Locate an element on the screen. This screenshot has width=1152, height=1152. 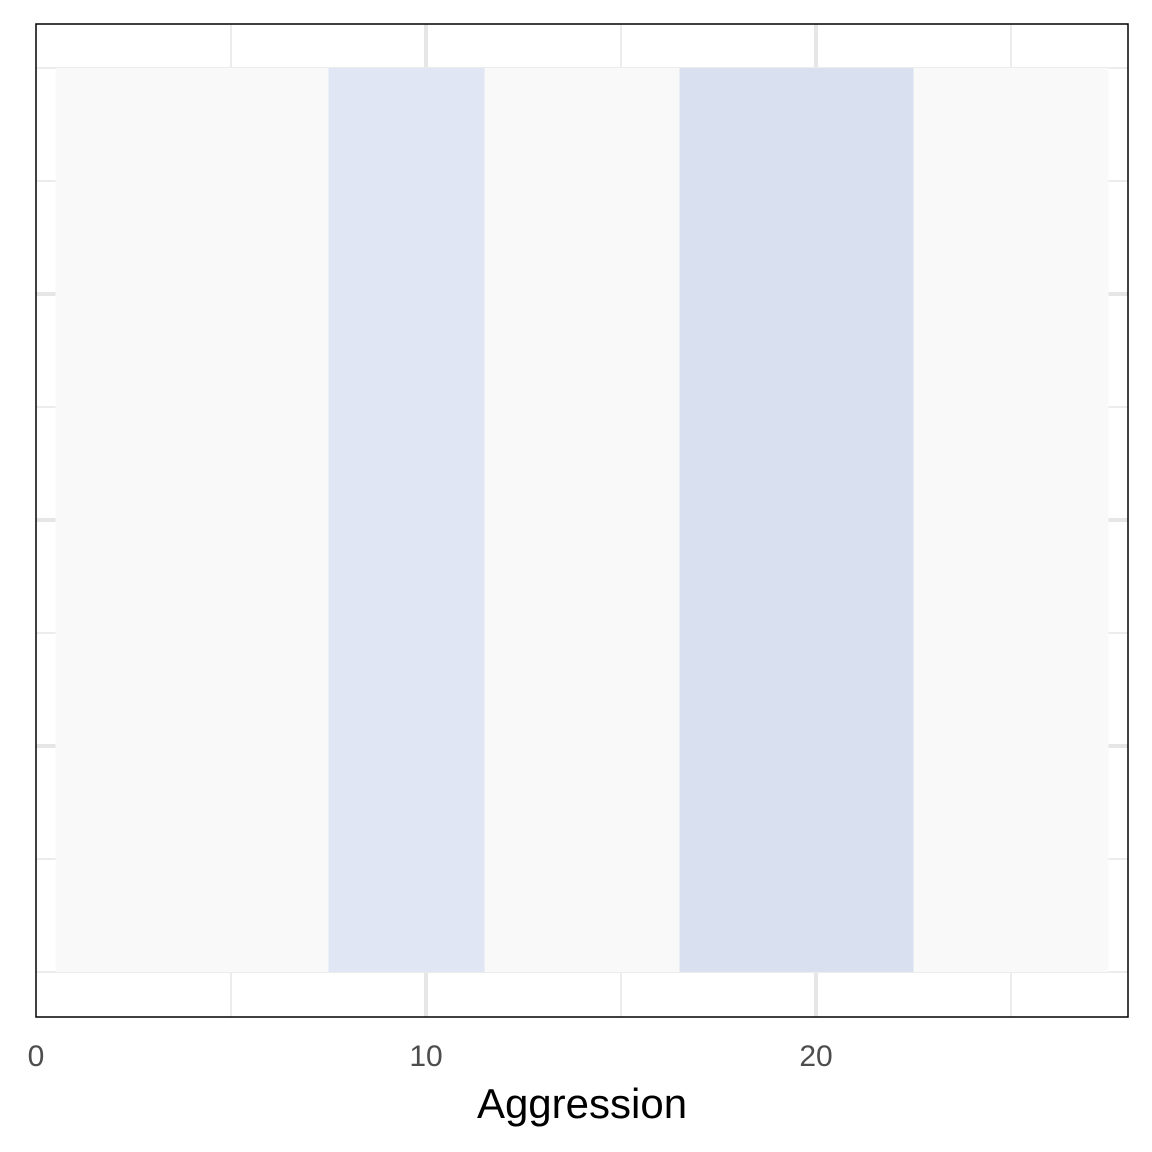
x-tick-label: 0 is located at coordinates (36, 1056).